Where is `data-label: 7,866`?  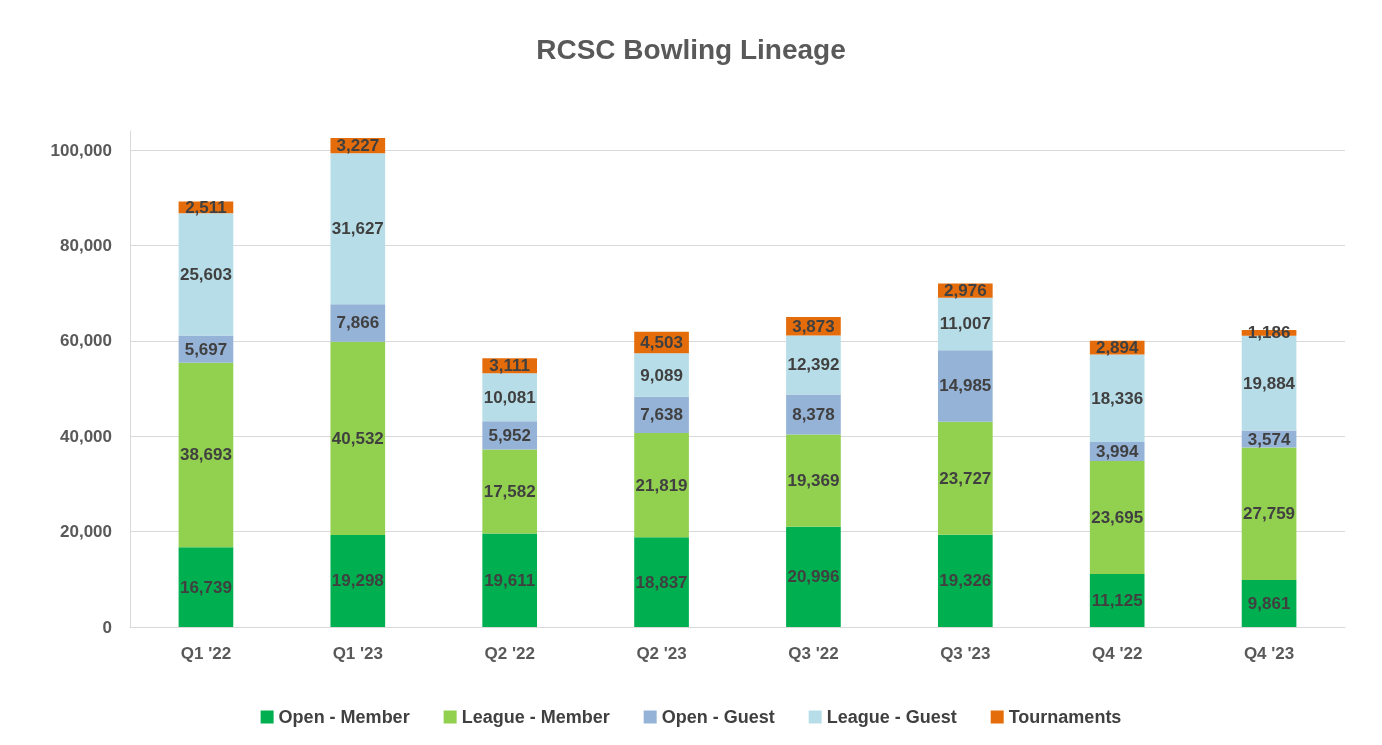 data-label: 7,866 is located at coordinates (358, 323).